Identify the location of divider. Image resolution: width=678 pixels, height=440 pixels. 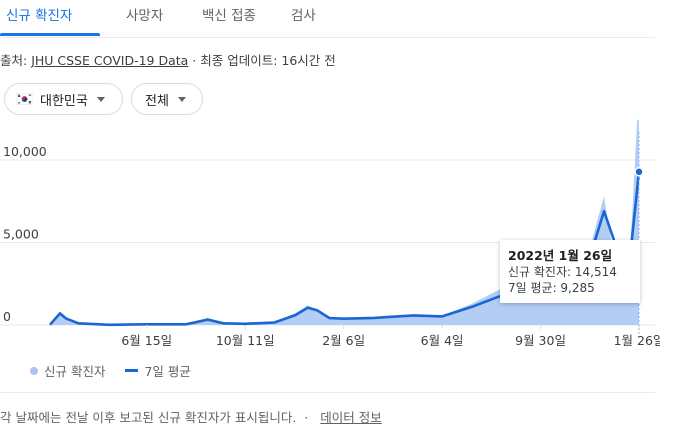
(327, 392).